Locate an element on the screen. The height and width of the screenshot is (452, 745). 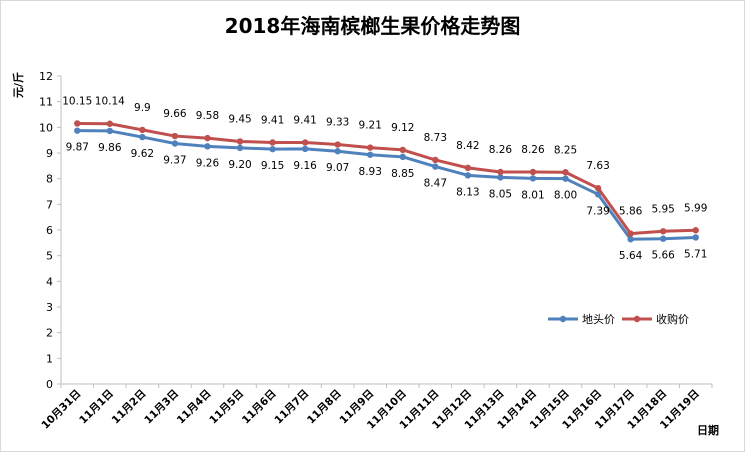
x-tick-label: 11月1日 is located at coordinates (96, 407).